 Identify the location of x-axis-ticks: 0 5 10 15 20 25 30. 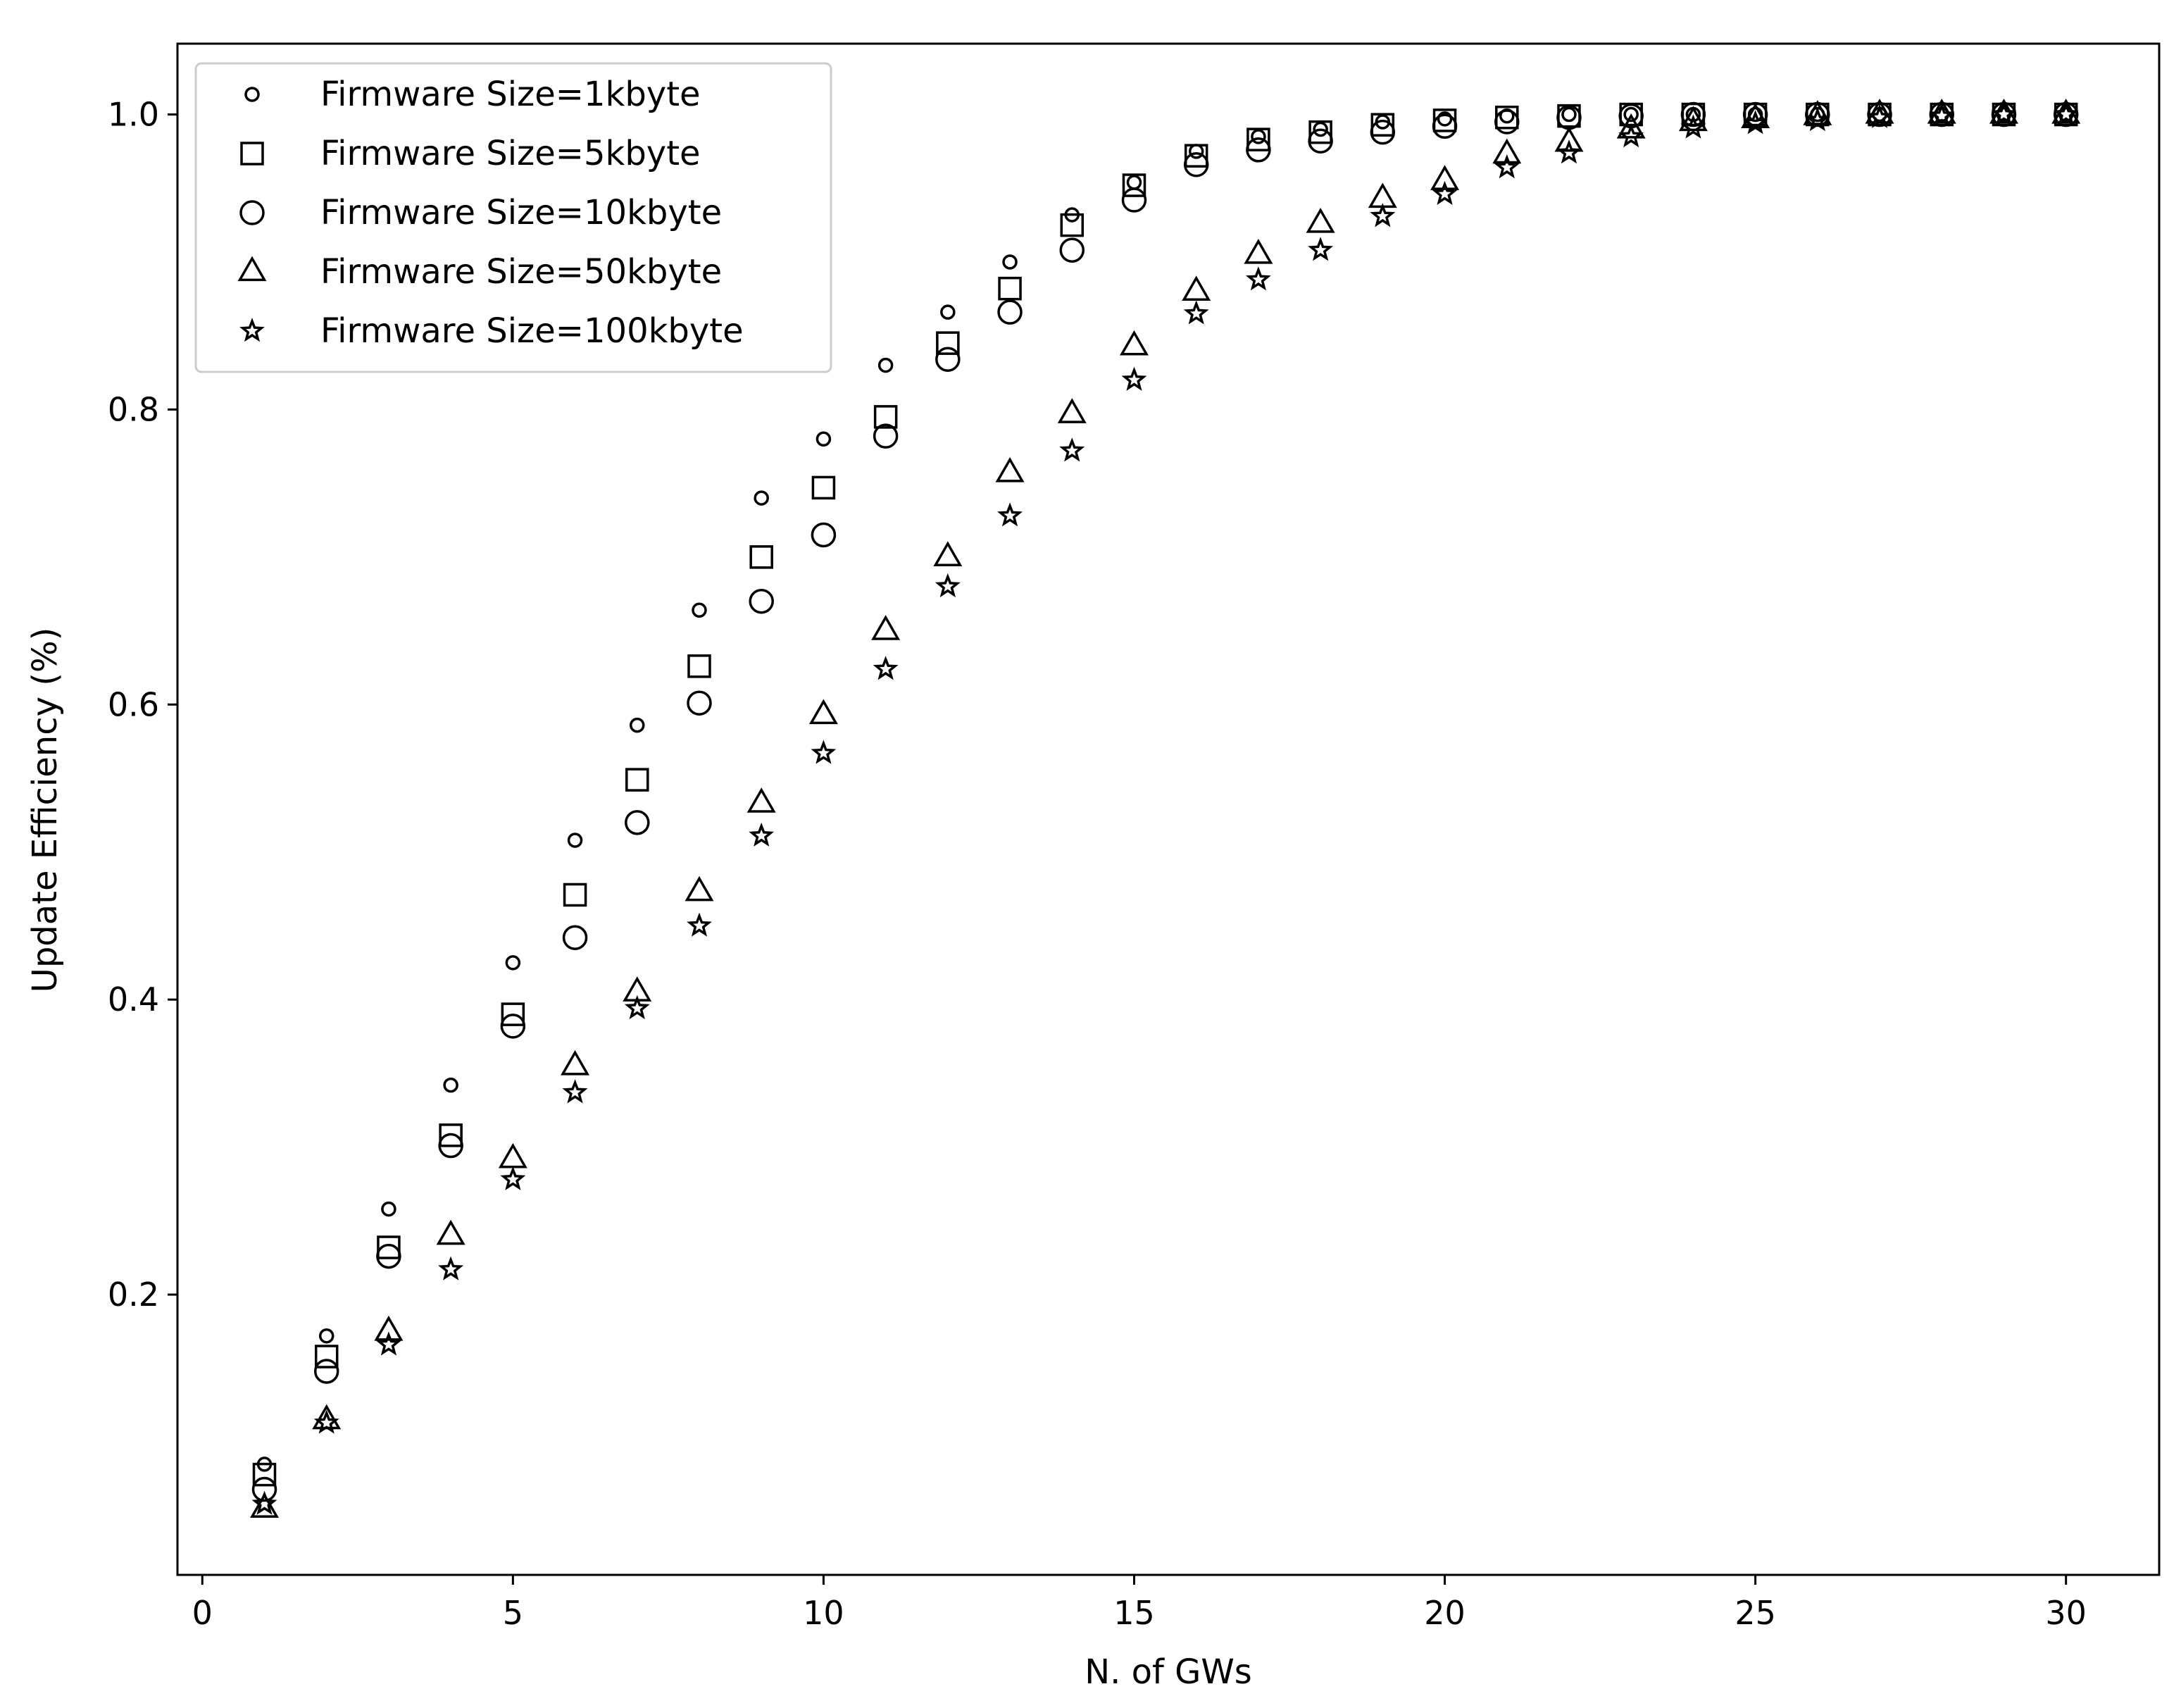
(1139, 1603).